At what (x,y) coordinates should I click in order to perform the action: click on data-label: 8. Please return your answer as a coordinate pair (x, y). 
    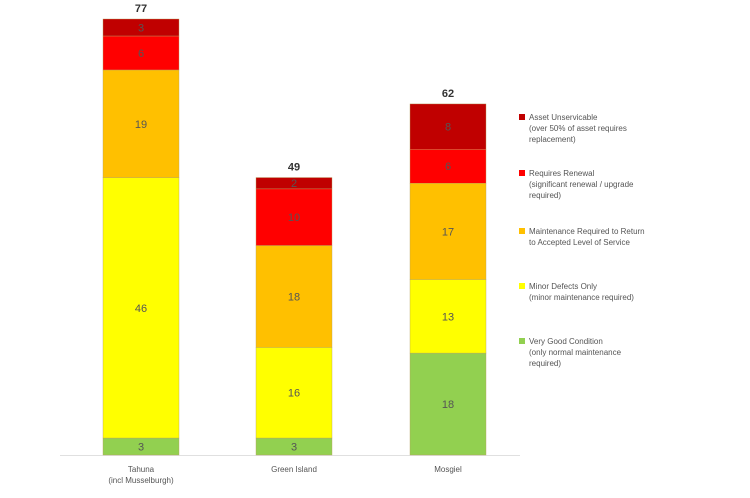
    Looking at the image, I should click on (448, 128).